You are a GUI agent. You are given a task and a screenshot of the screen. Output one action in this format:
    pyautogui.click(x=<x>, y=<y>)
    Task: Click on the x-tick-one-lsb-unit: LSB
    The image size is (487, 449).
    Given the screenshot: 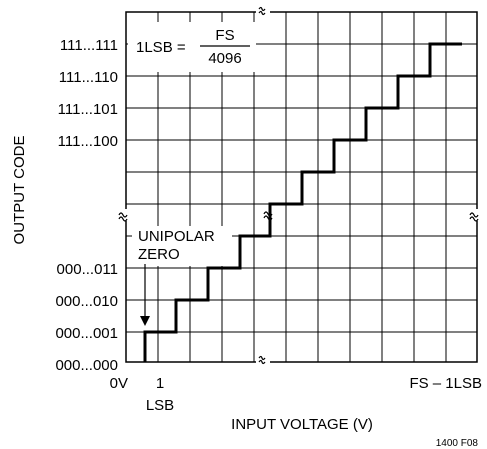 What is the action you would take?
    pyautogui.click(x=160, y=405)
    